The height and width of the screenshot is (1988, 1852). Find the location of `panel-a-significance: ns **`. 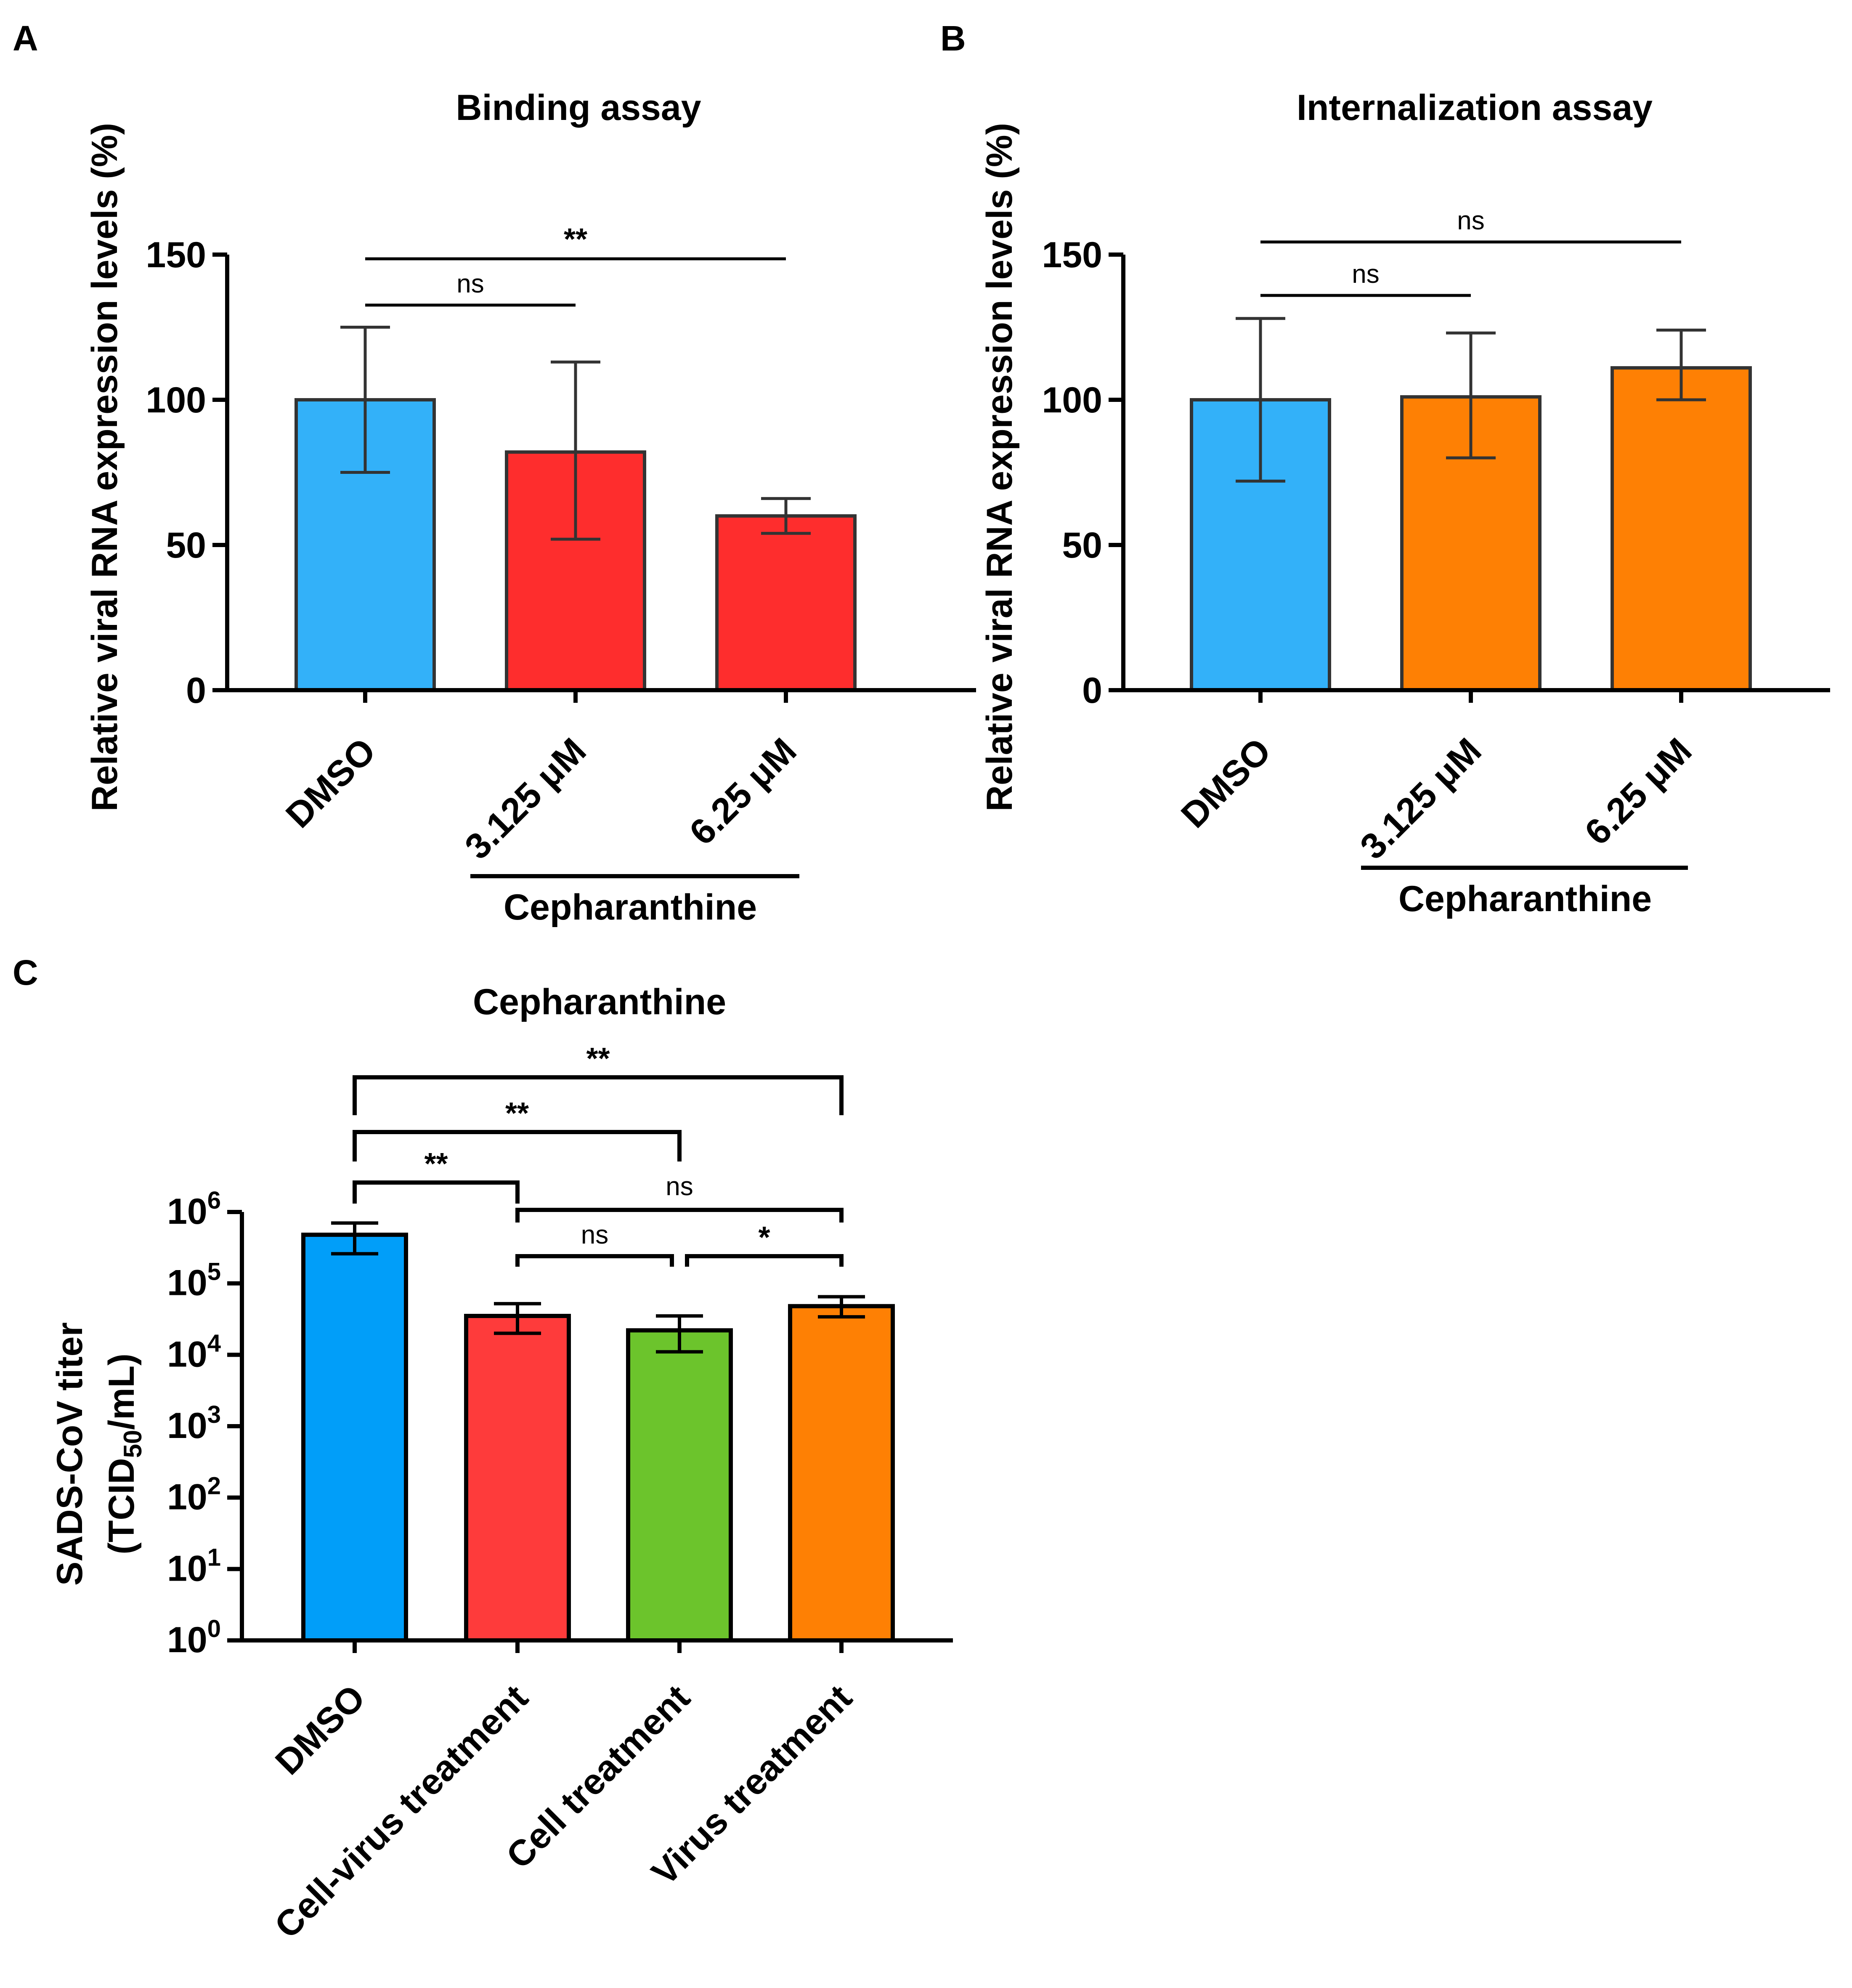

panel-a-significance: ns ** is located at coordinates (575, 265).